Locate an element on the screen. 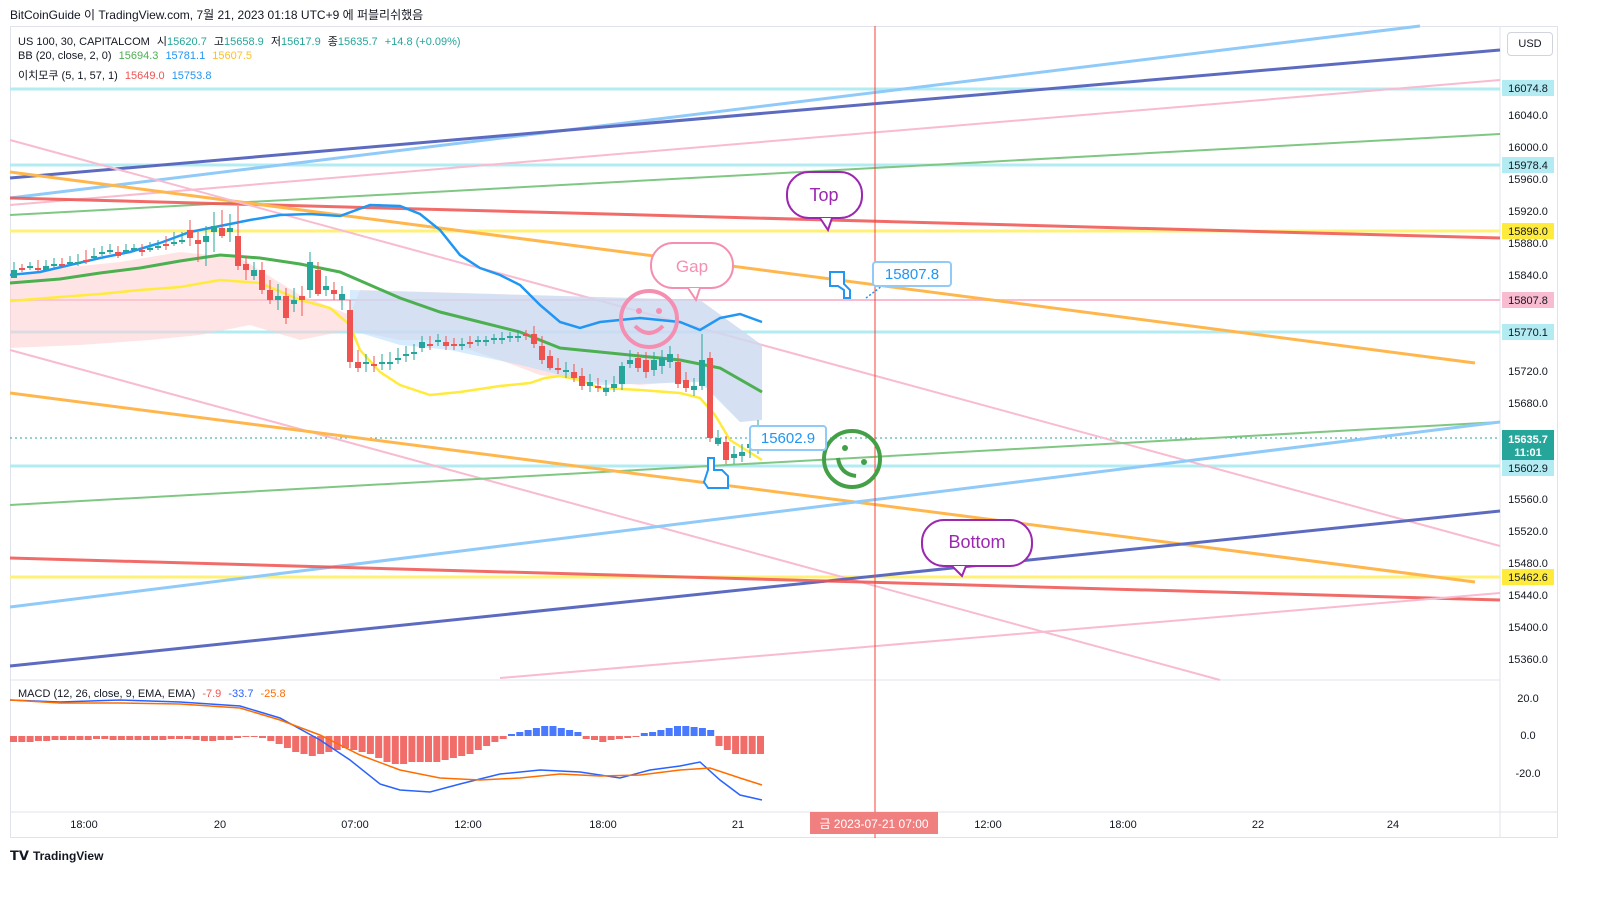 This screenshot has width=1617, height=899. price-axis-tick: 15440.0 is located at coordinates (1528, 596).